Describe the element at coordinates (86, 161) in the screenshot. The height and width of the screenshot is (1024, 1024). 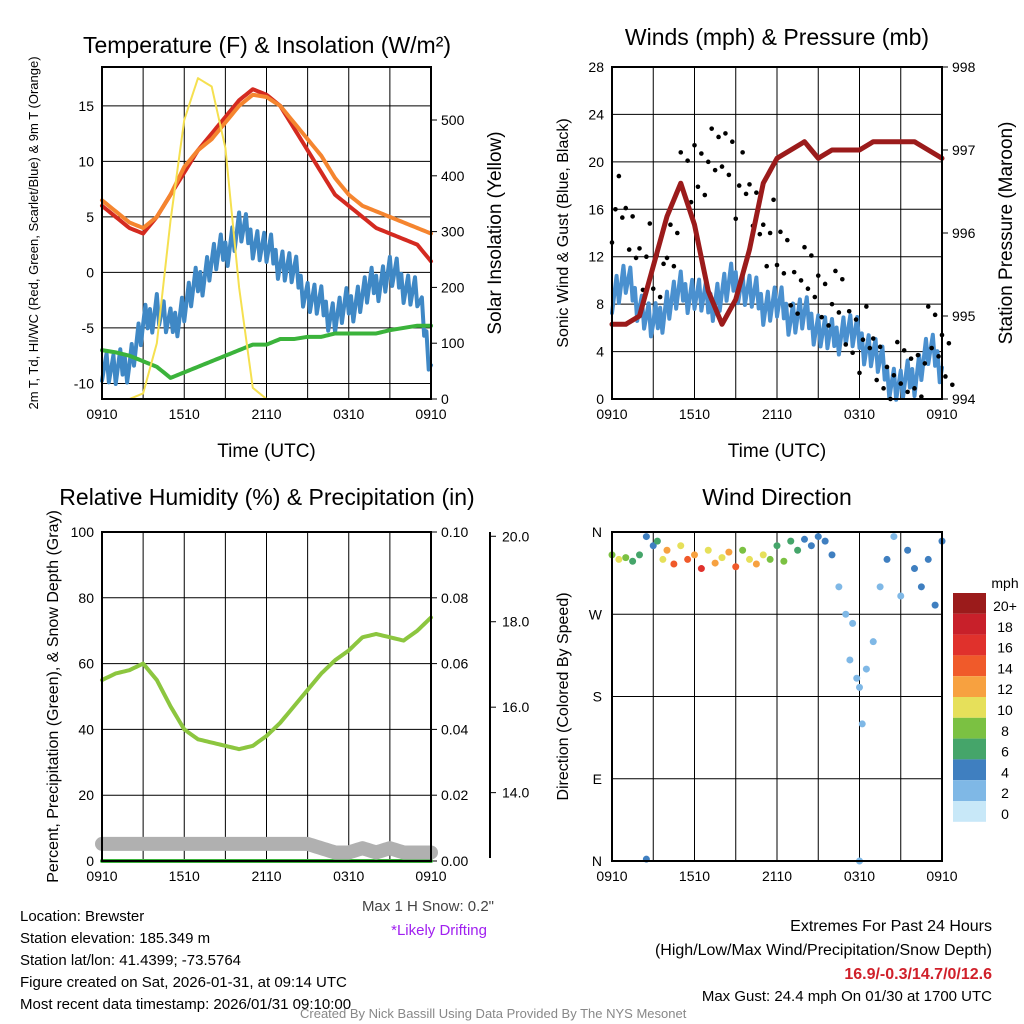
I see `y-tick-label: 10` at that location.